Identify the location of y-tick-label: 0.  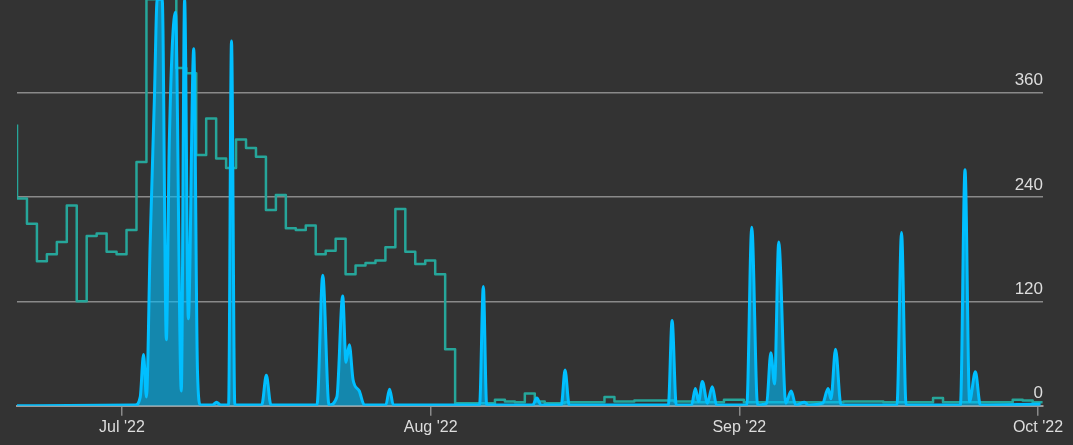
(1038, 393).